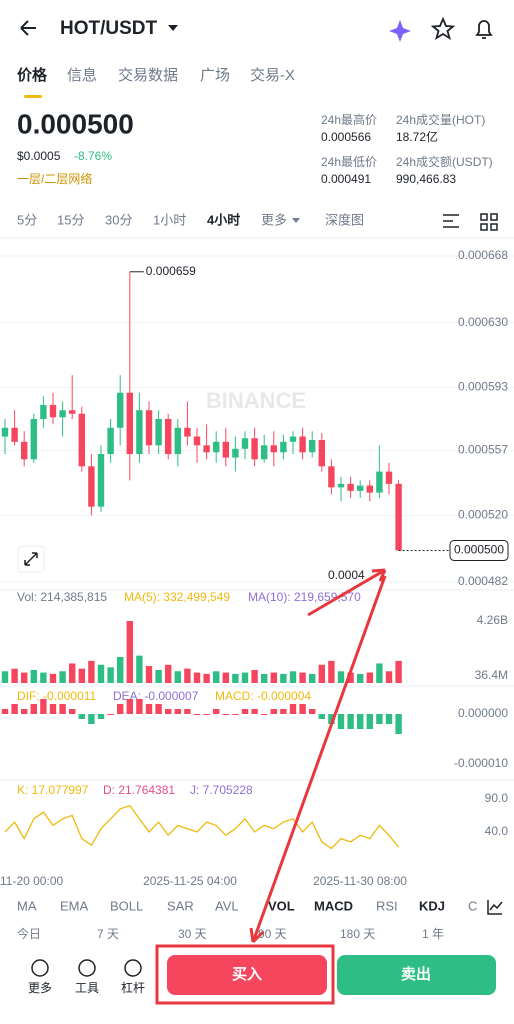 Image resolution: width=514 pixels, height=1024 pixels. What do you see at coordinates (54, 178) in the screenshot?
I see `tag: 一层/二层网络` at bounding box center [54, 178].